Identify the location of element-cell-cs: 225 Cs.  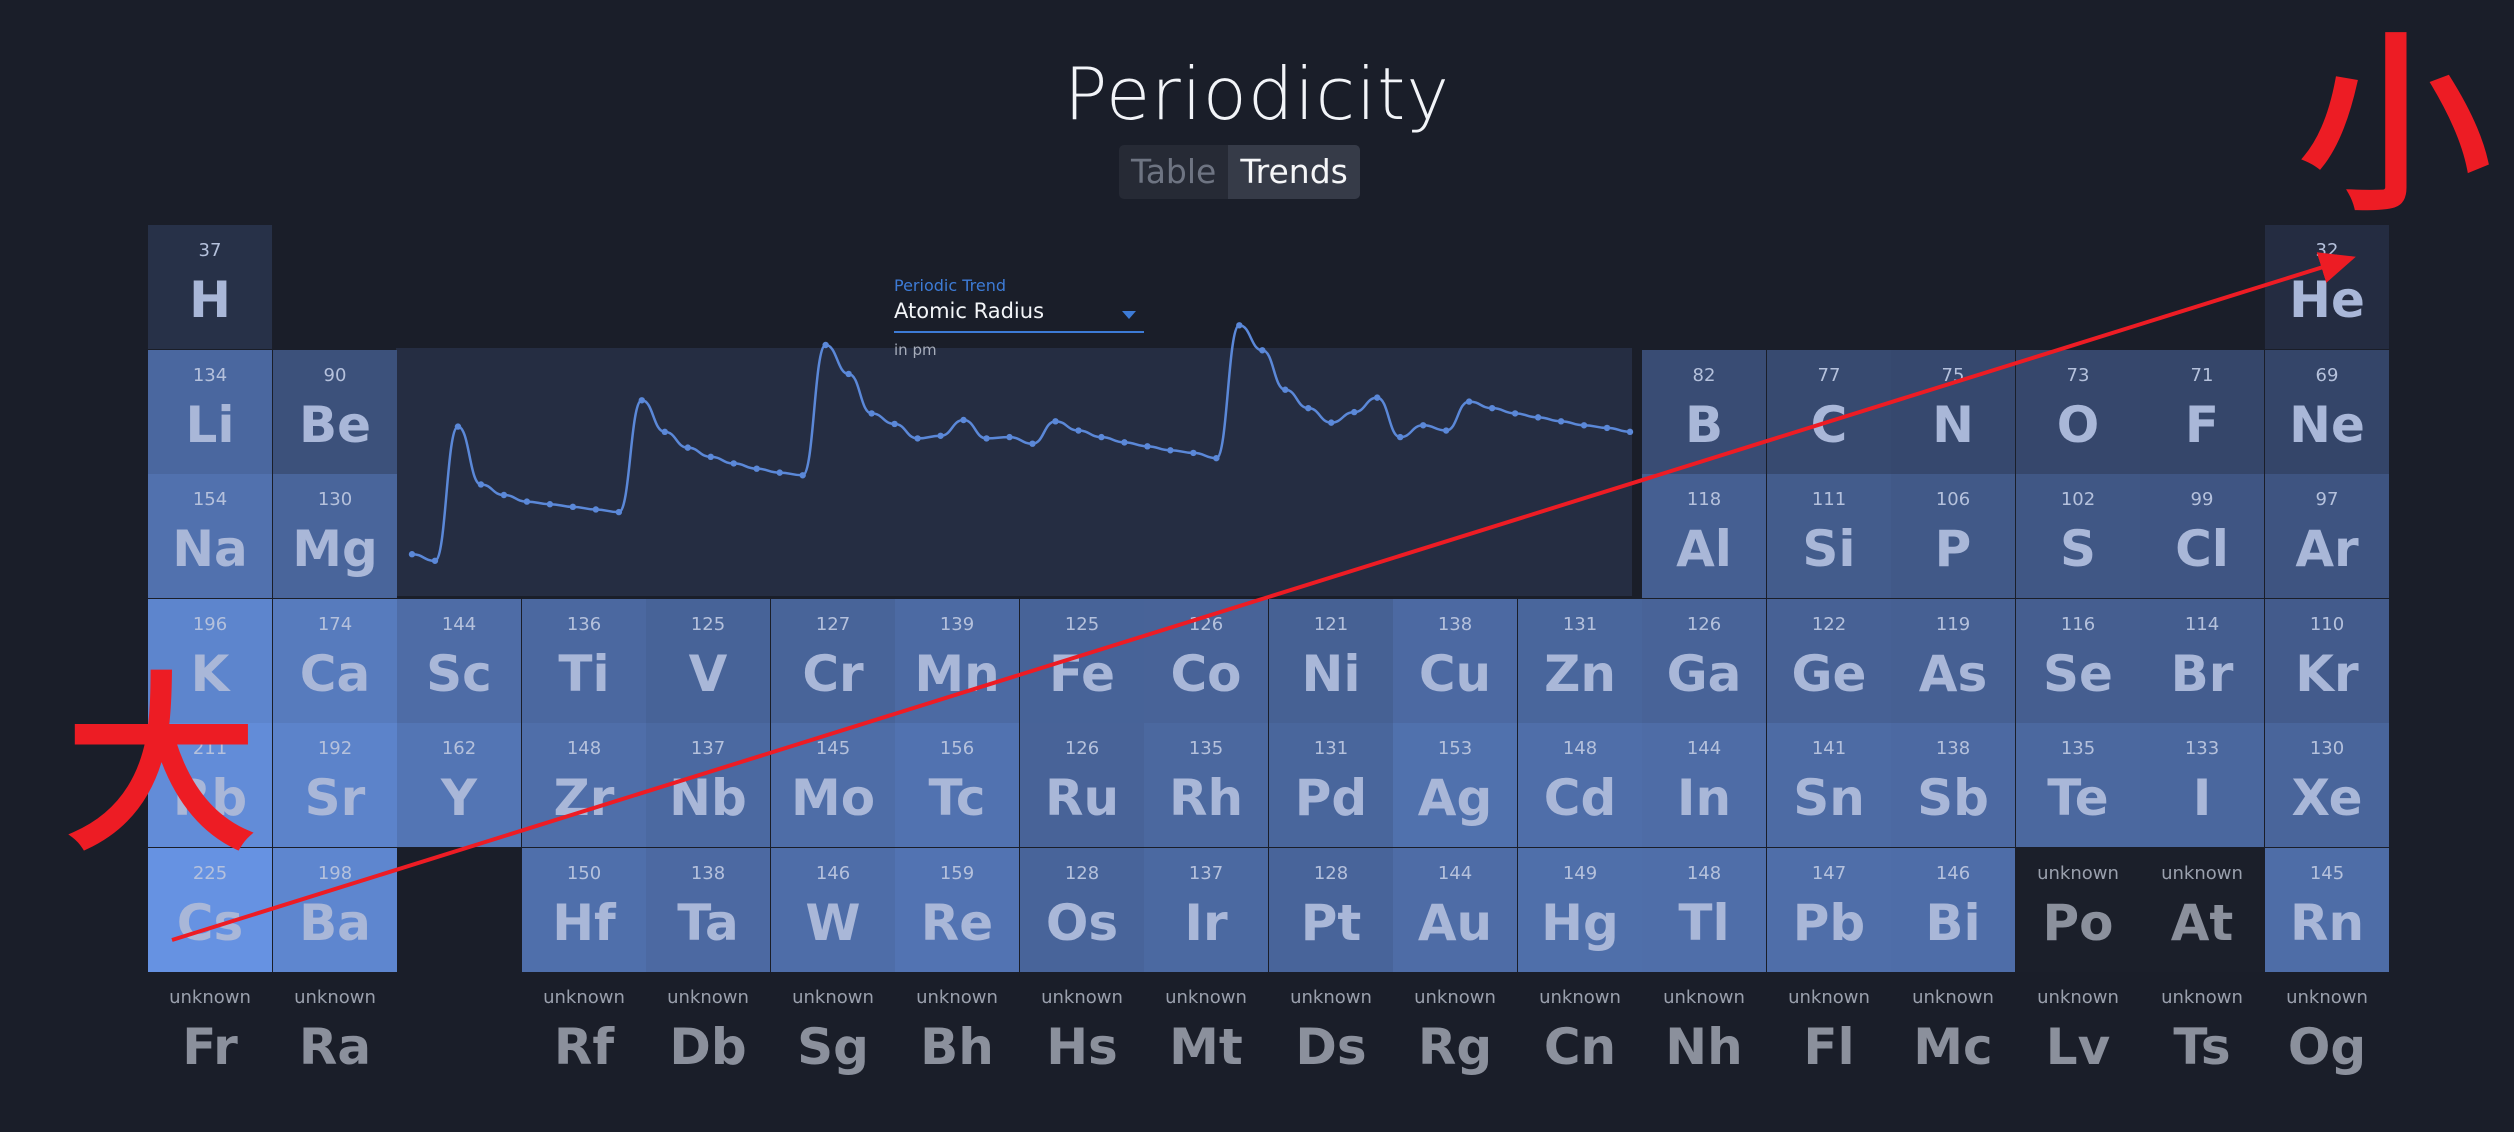
(210, 910).